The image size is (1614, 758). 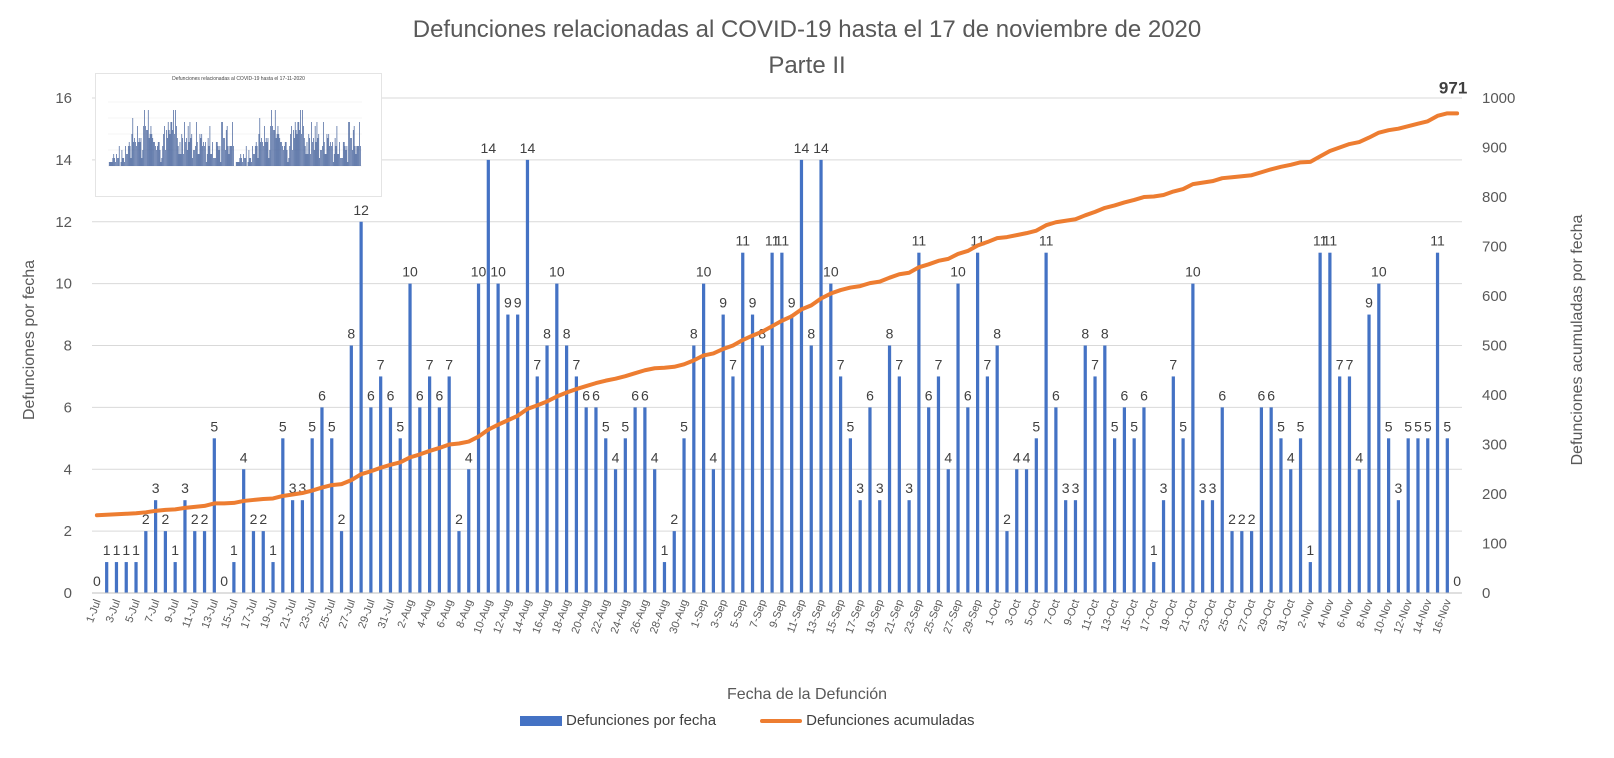 I want to click on x-tick-label: 8-Aug, so click(x=464, y=614).